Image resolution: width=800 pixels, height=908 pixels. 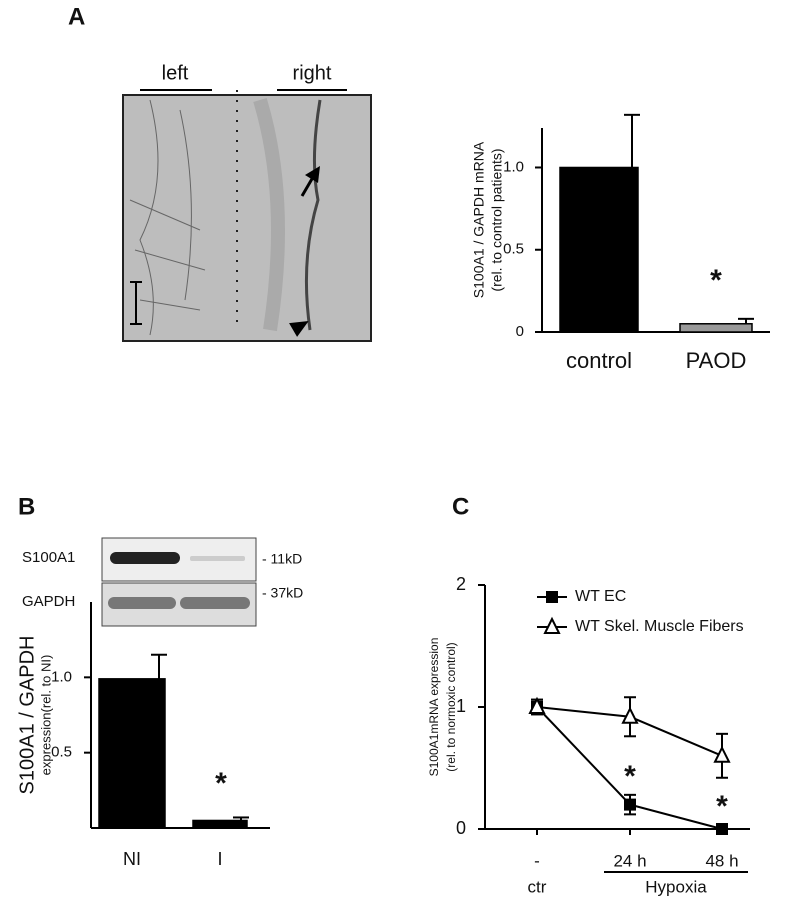 I want to click on x-tick-label: control, so click(x=599, y=360).